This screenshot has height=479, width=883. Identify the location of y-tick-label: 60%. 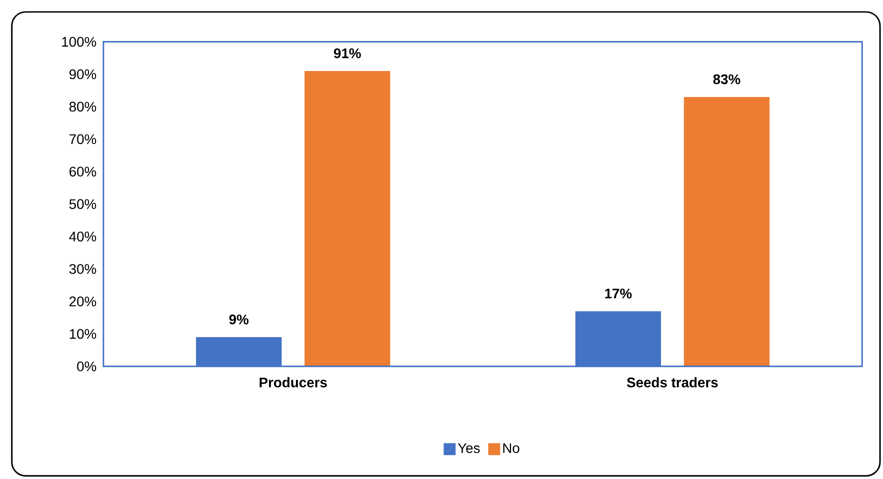
(83, 171).